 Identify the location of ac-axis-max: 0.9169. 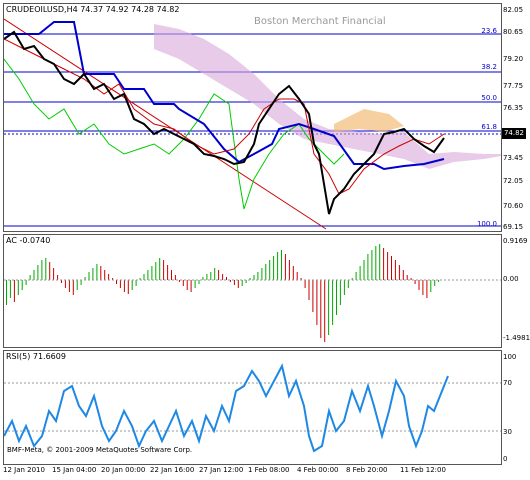
(515, 241).